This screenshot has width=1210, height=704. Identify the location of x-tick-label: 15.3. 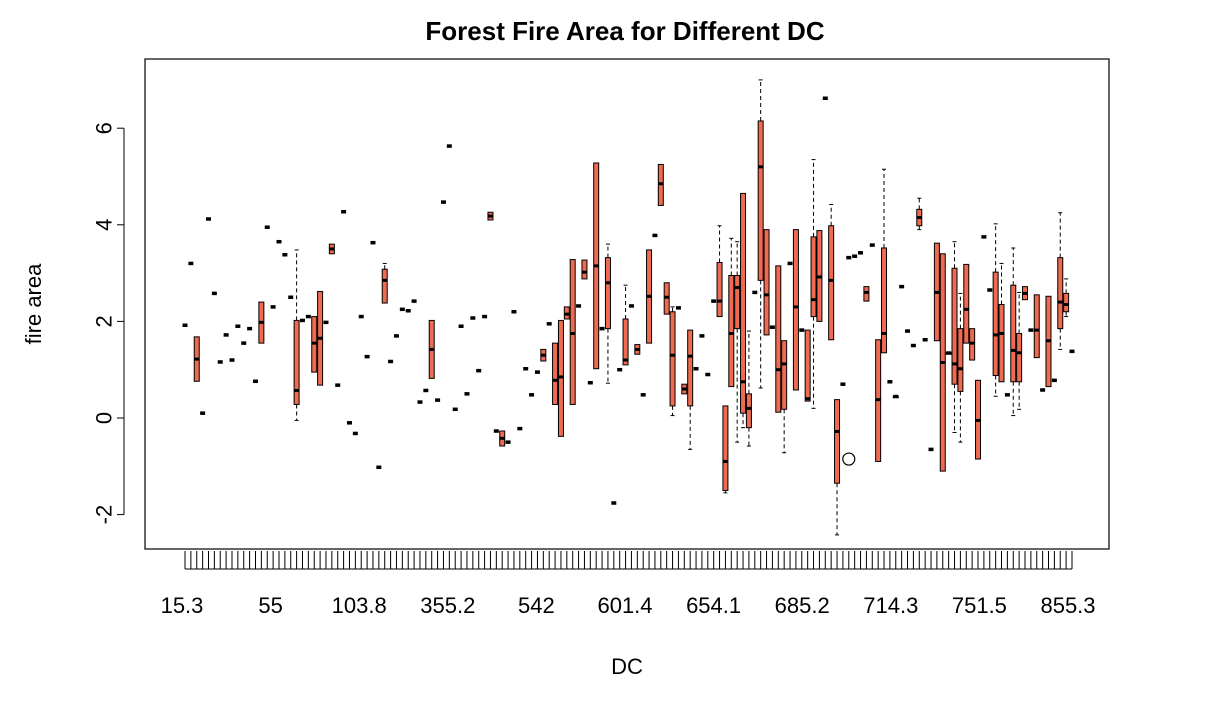
(182, 605).